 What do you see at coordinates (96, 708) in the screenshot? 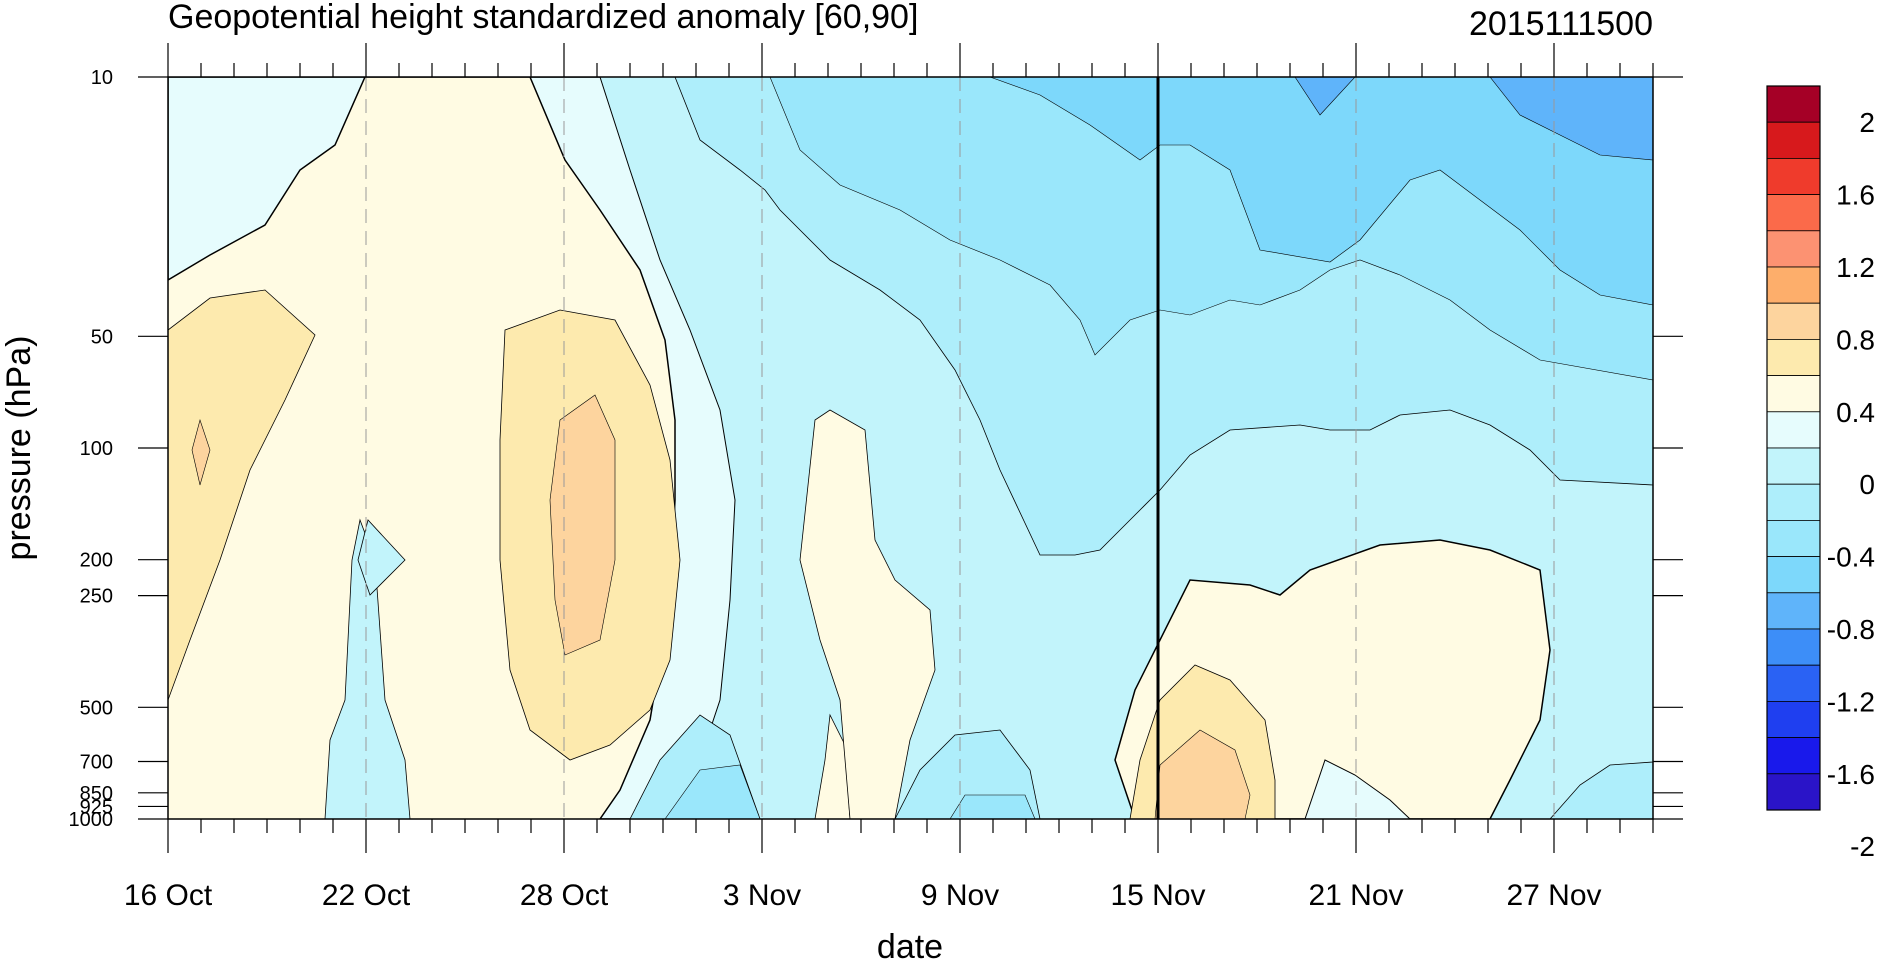
I see `y-tick-label: 500` at bounding box center [96, 708].